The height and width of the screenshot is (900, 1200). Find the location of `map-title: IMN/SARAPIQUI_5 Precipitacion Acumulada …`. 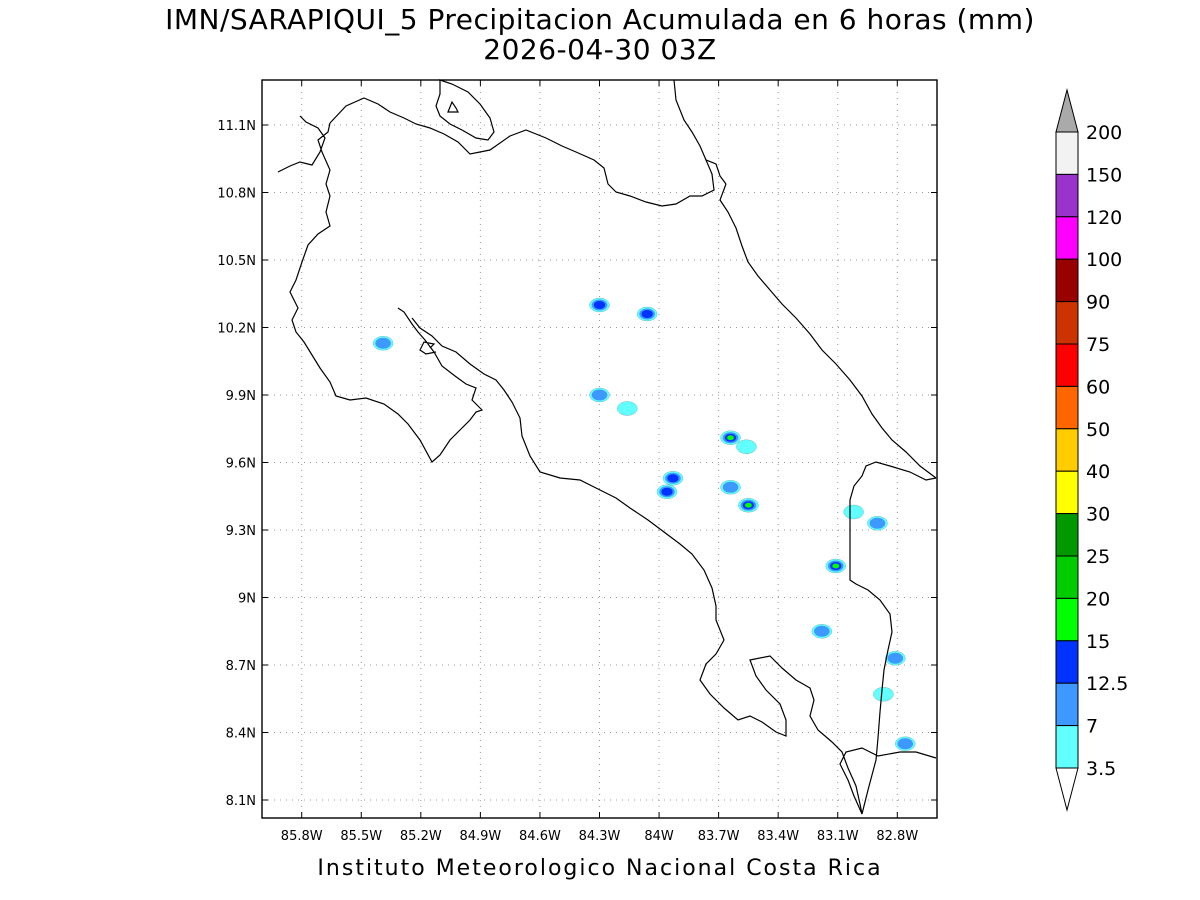

map-title: IMN/SARAPIQUI_5 Precipitacion Acumulada … is located at coordinates (600, 19).